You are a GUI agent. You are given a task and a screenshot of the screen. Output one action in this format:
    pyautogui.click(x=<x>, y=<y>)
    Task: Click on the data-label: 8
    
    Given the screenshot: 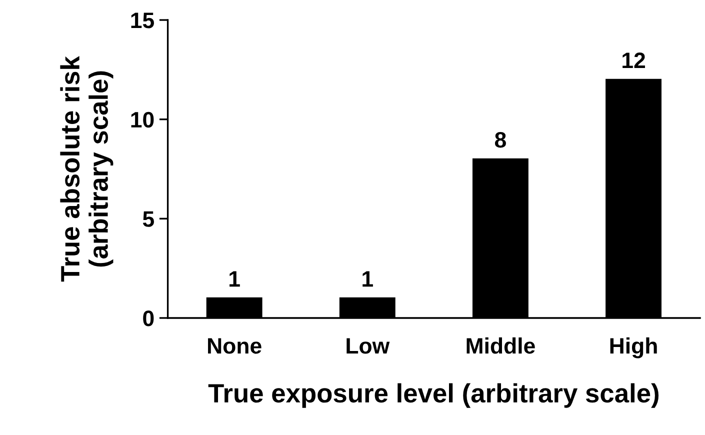 What is the action you would take?
    pyautogui.click(x=500, y=140)
    